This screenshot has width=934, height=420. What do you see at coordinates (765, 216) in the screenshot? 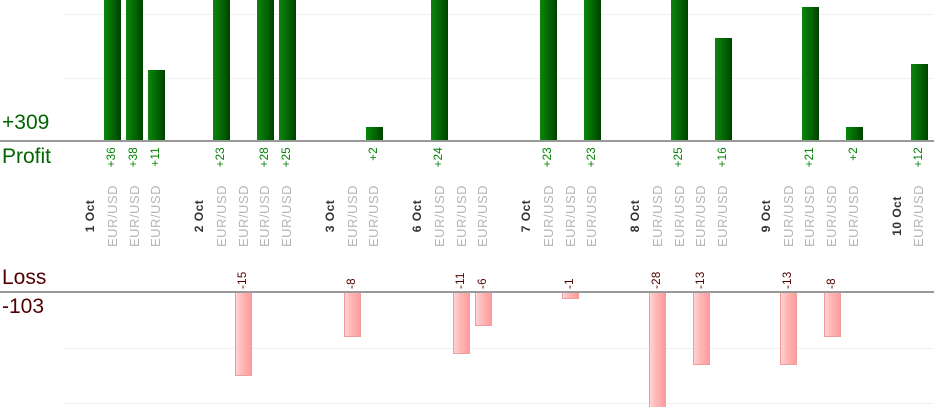
I see `date-label: 9 Oct` at bounding box center [765, 216].